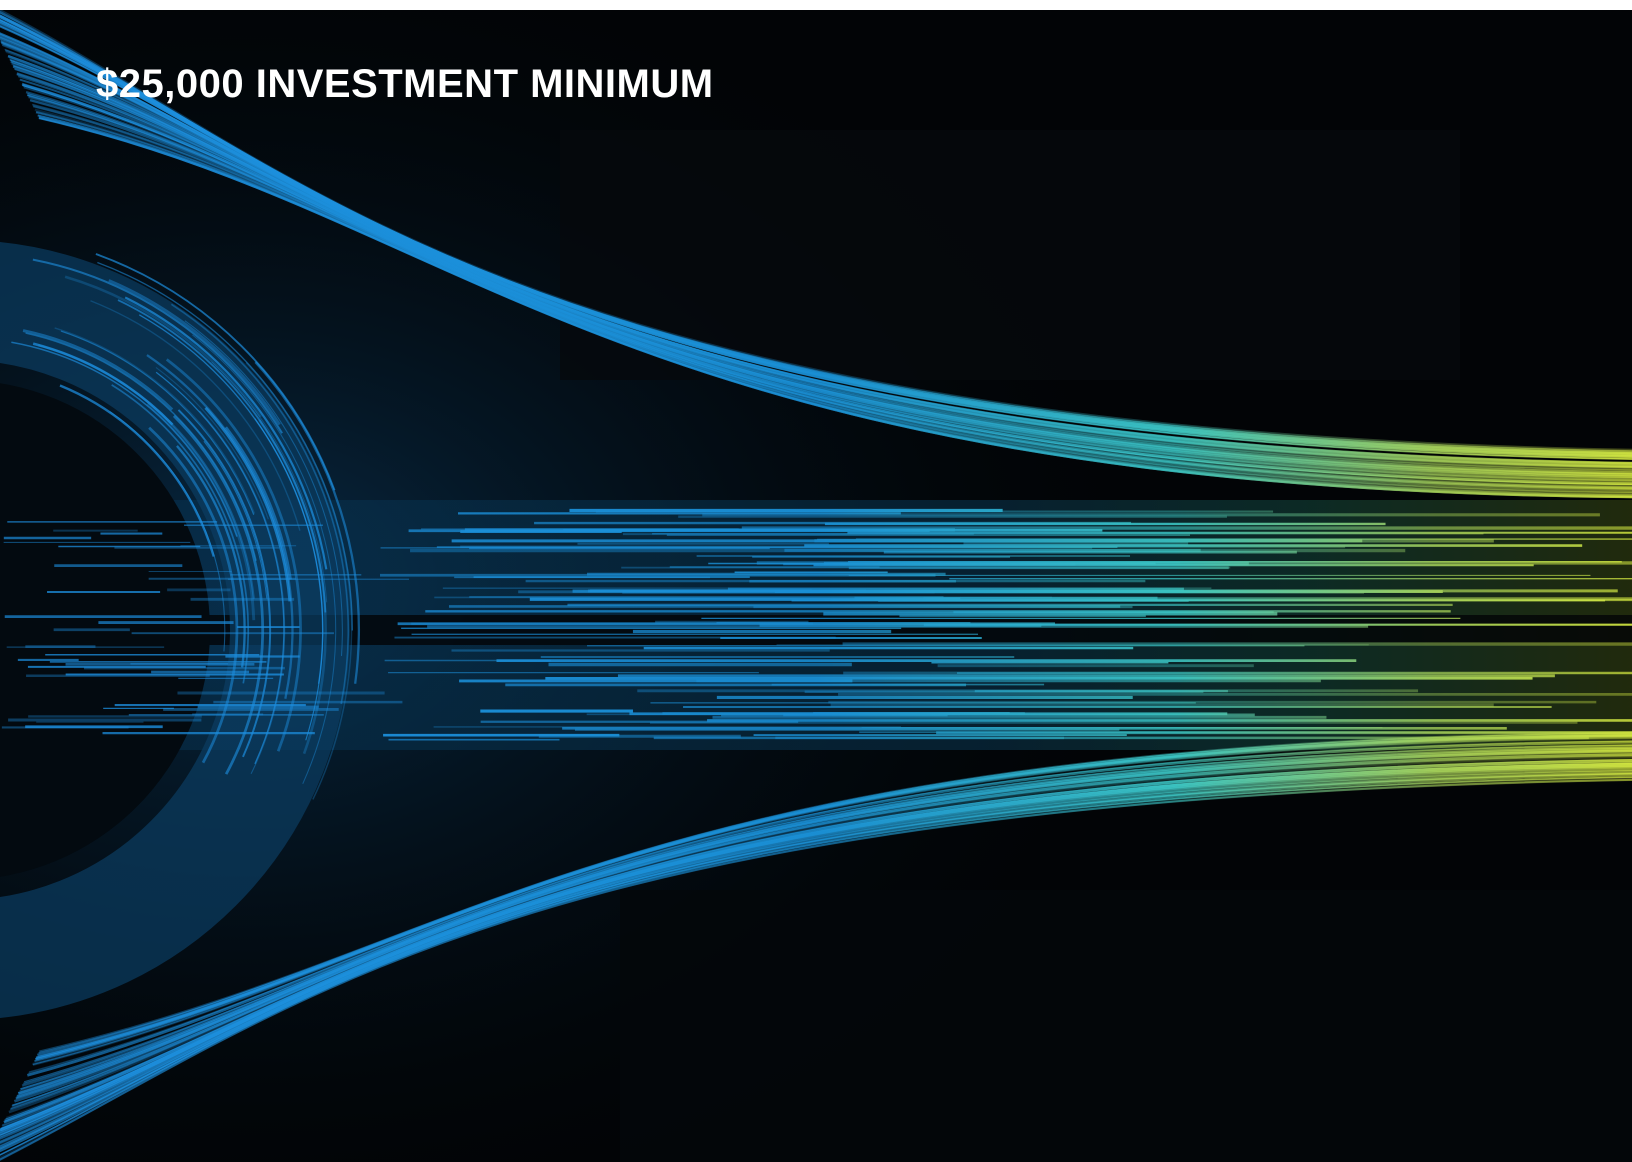  What do you see at coordinates (1010, 255) in the screenshot?
I see `buildings` at bounding box center [1010, 255].